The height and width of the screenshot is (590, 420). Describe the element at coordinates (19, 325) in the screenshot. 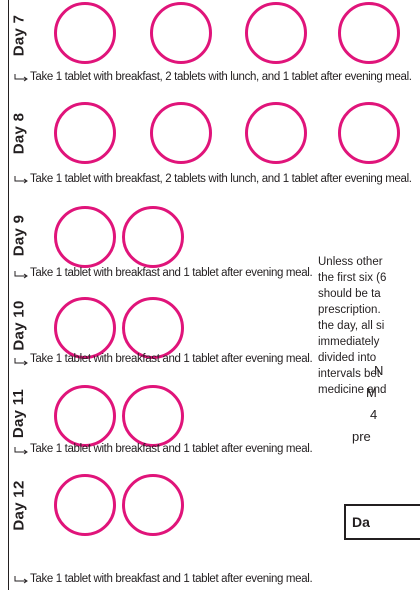

I see `day-label: Day 10` at that location.